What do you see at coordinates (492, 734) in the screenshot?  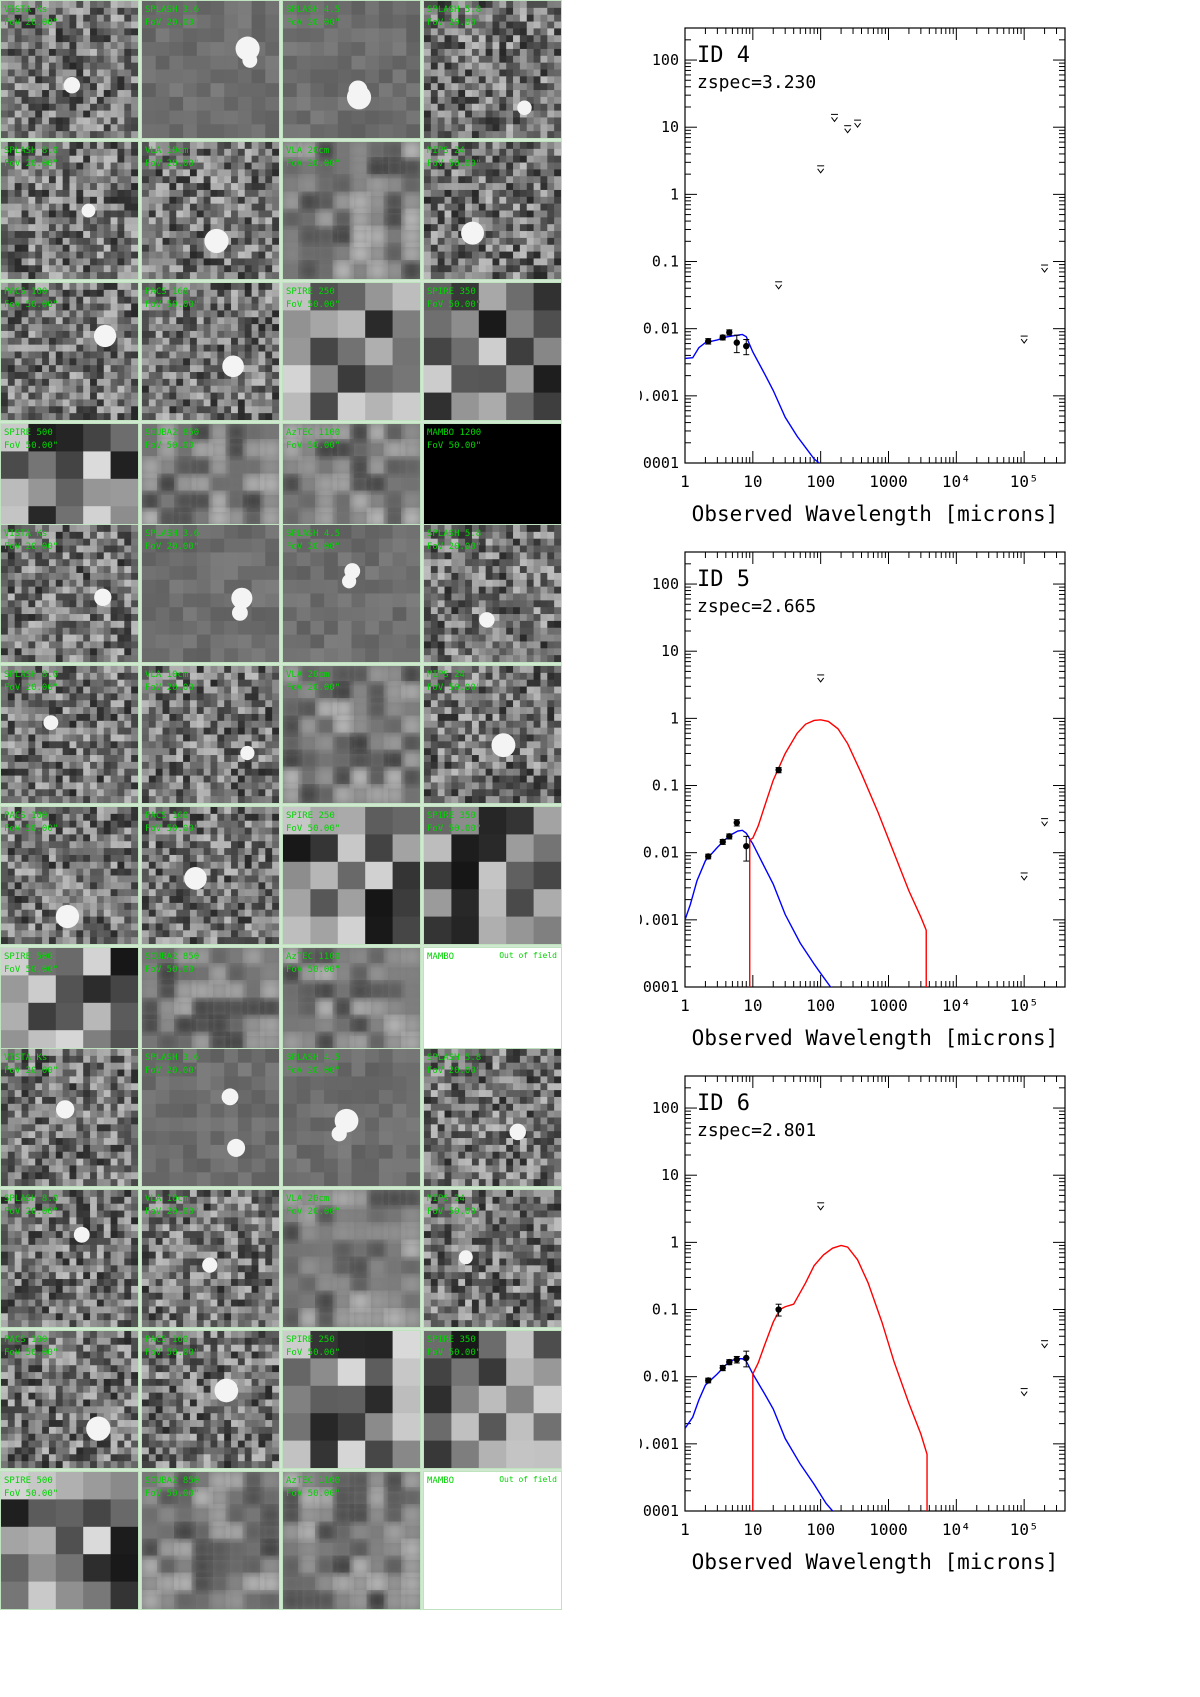 I see `cutout-mips-24: MIPS 24 FoV 50.00"` at bounding box center [492, 734].